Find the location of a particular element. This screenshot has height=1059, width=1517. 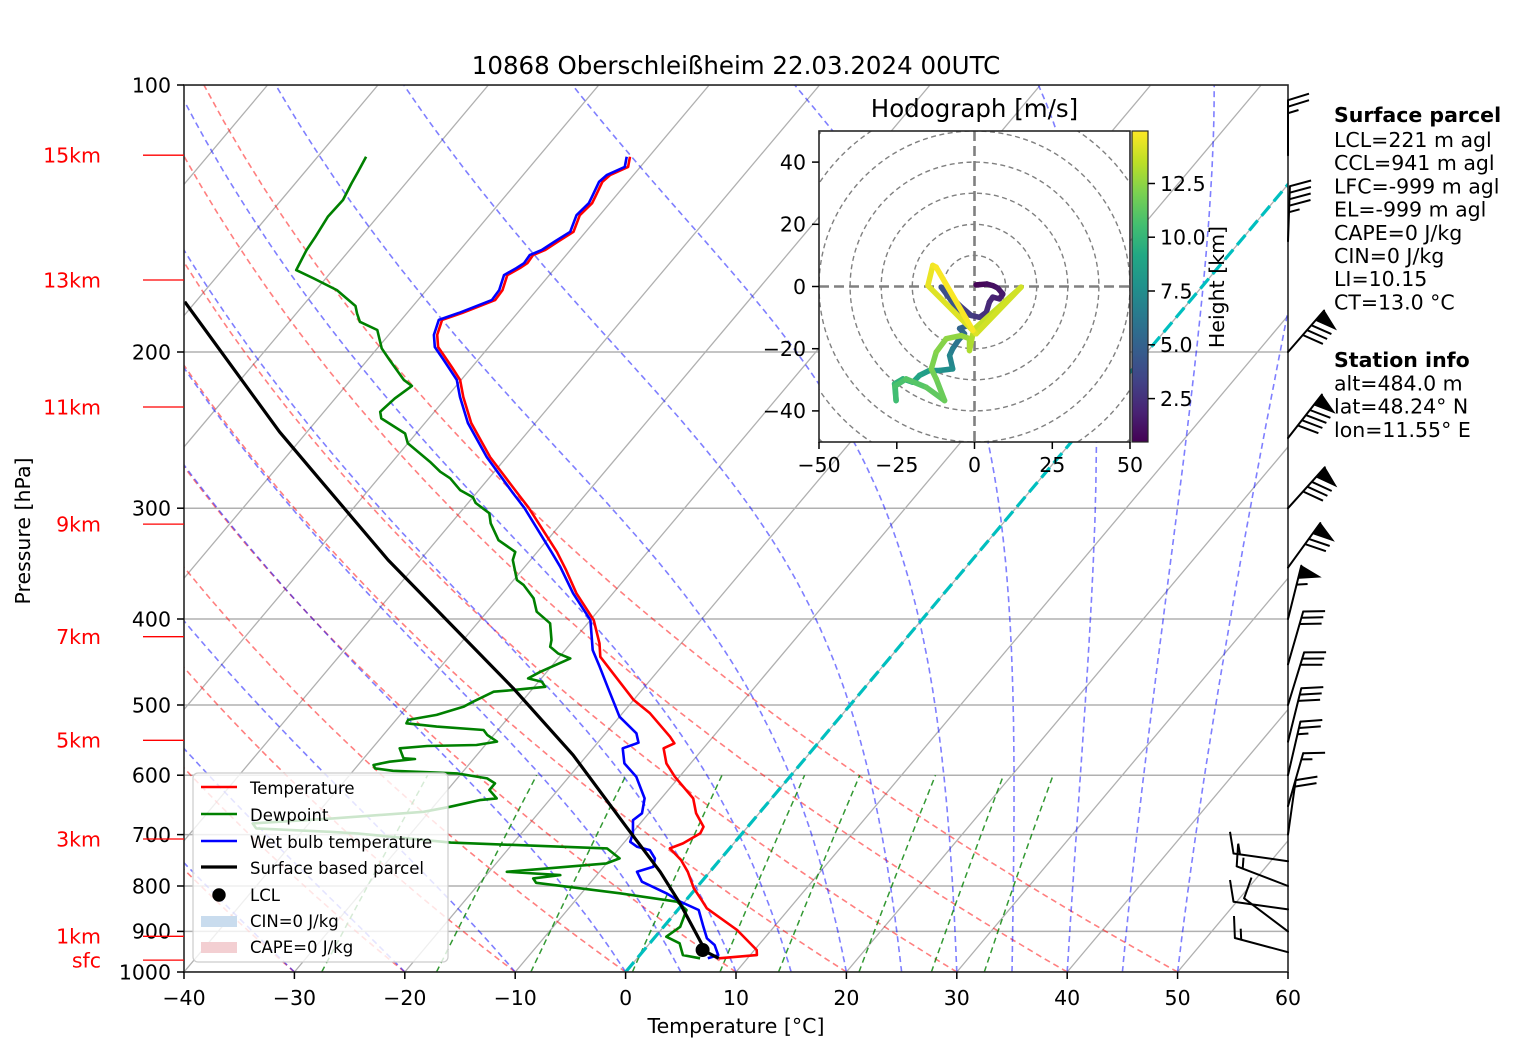

height-label: 5km is located at coordinates (78, 741).